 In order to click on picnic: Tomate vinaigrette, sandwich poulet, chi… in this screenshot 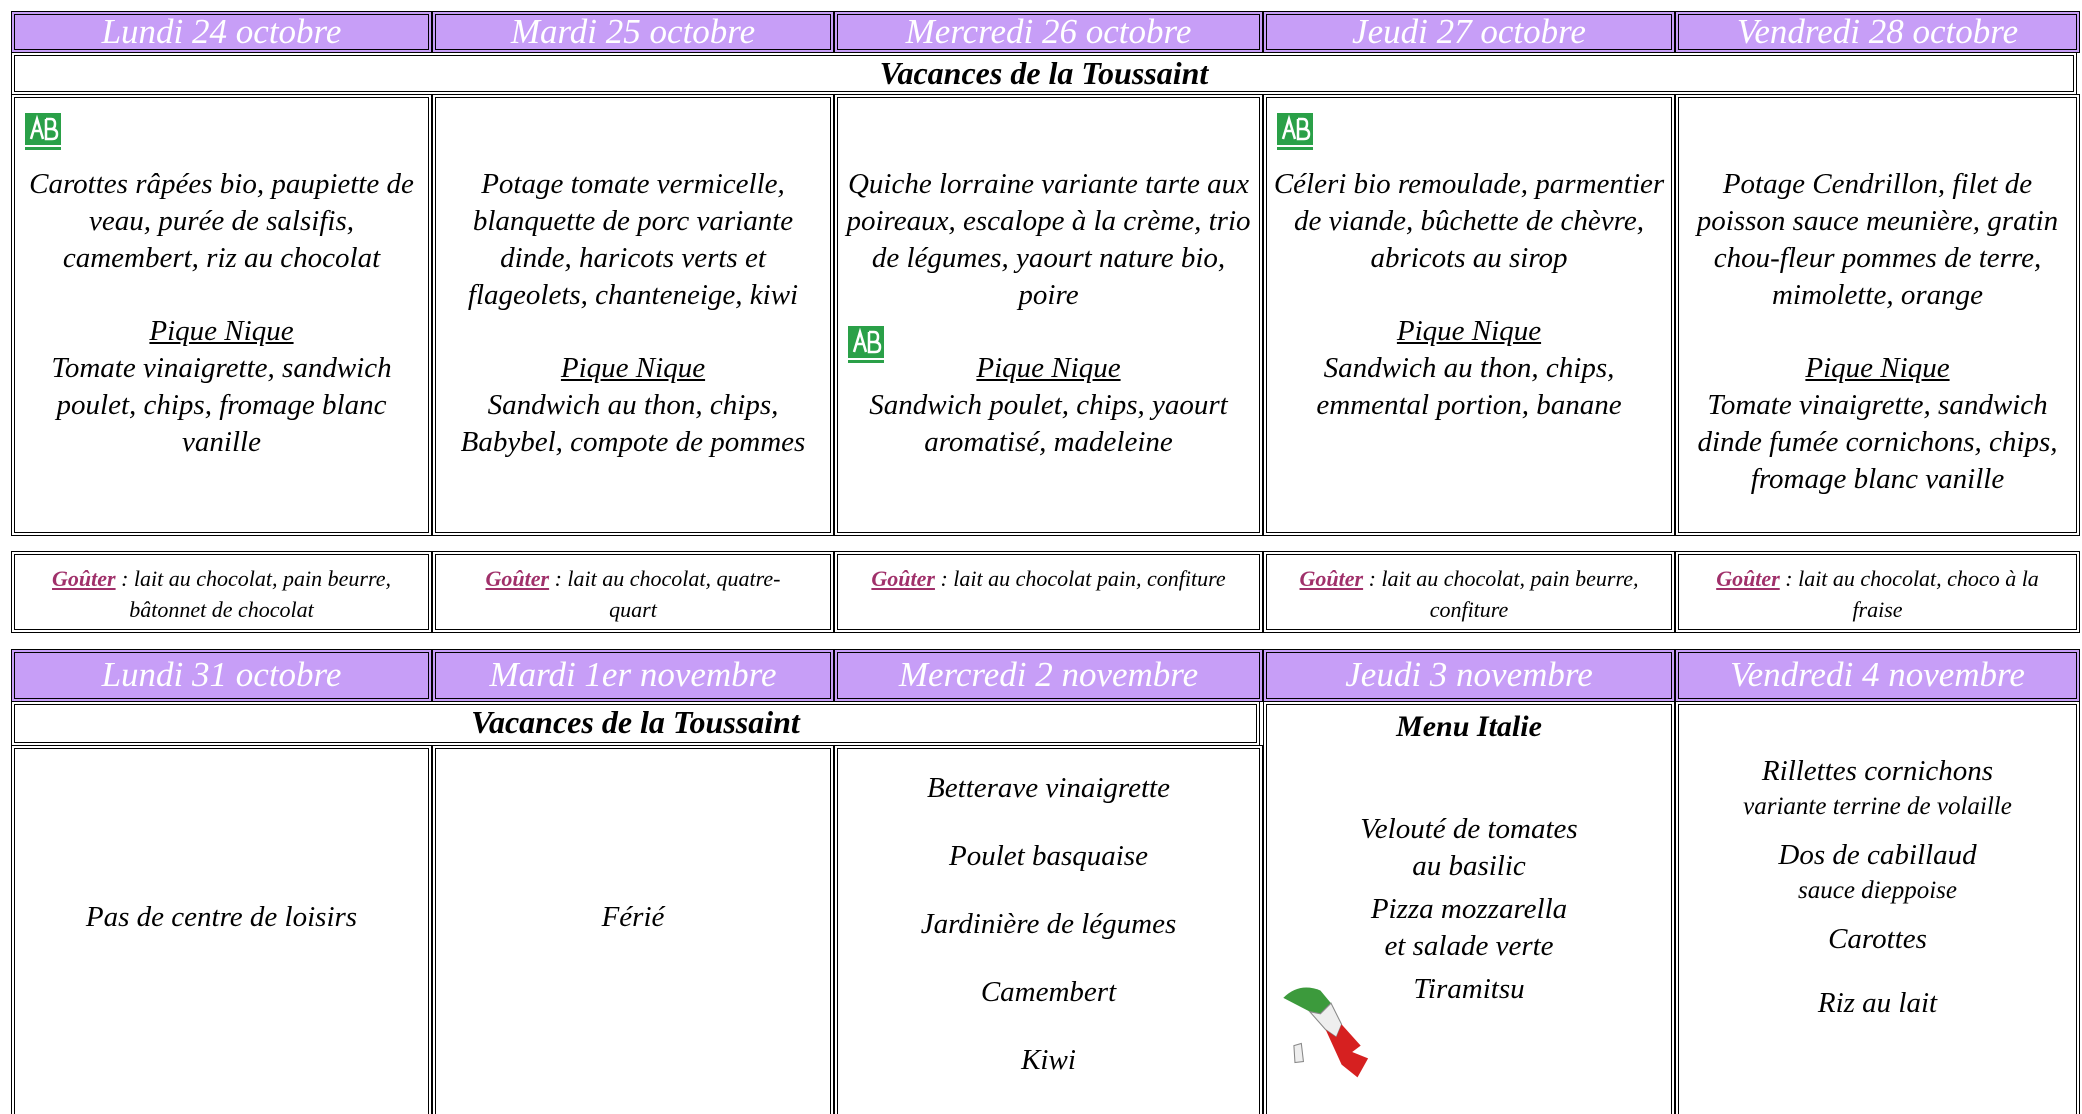, I will do `click(221, 405)`.